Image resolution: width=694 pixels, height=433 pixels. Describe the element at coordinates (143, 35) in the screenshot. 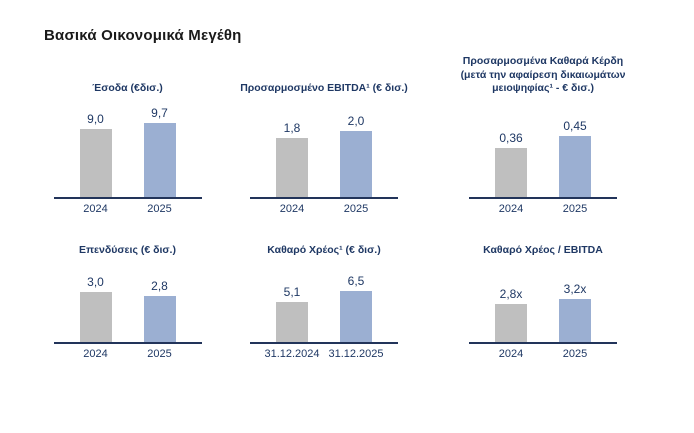

I see `page-title: Βασικά Οικονομικά Μεγέθη` at that location.